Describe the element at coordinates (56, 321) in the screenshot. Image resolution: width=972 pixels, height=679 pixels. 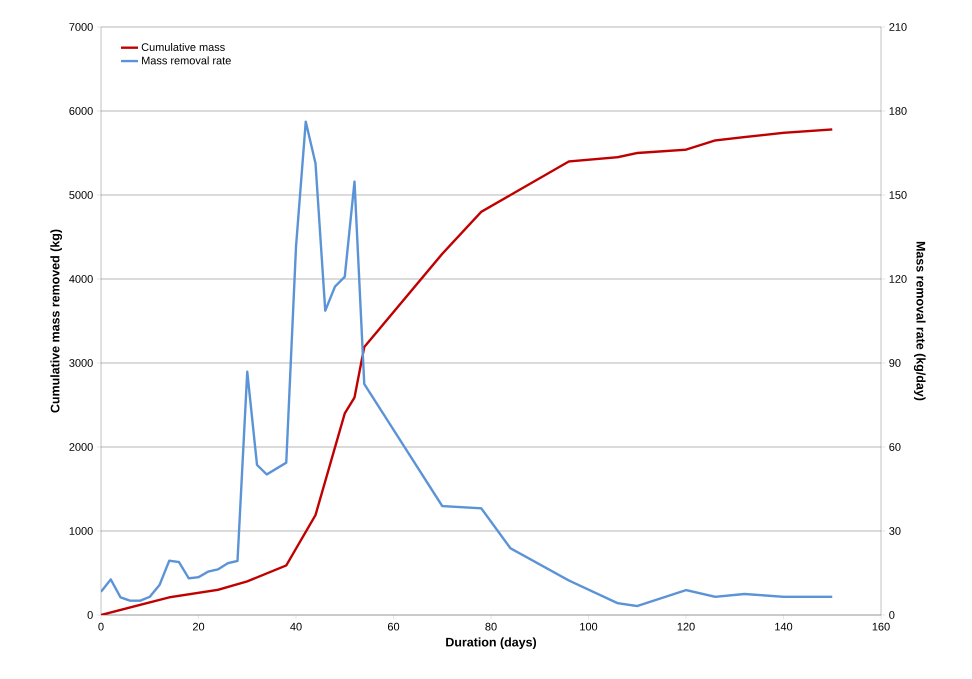
I see `y-axis-title: Cumulative mass removed (kg)` at that location.